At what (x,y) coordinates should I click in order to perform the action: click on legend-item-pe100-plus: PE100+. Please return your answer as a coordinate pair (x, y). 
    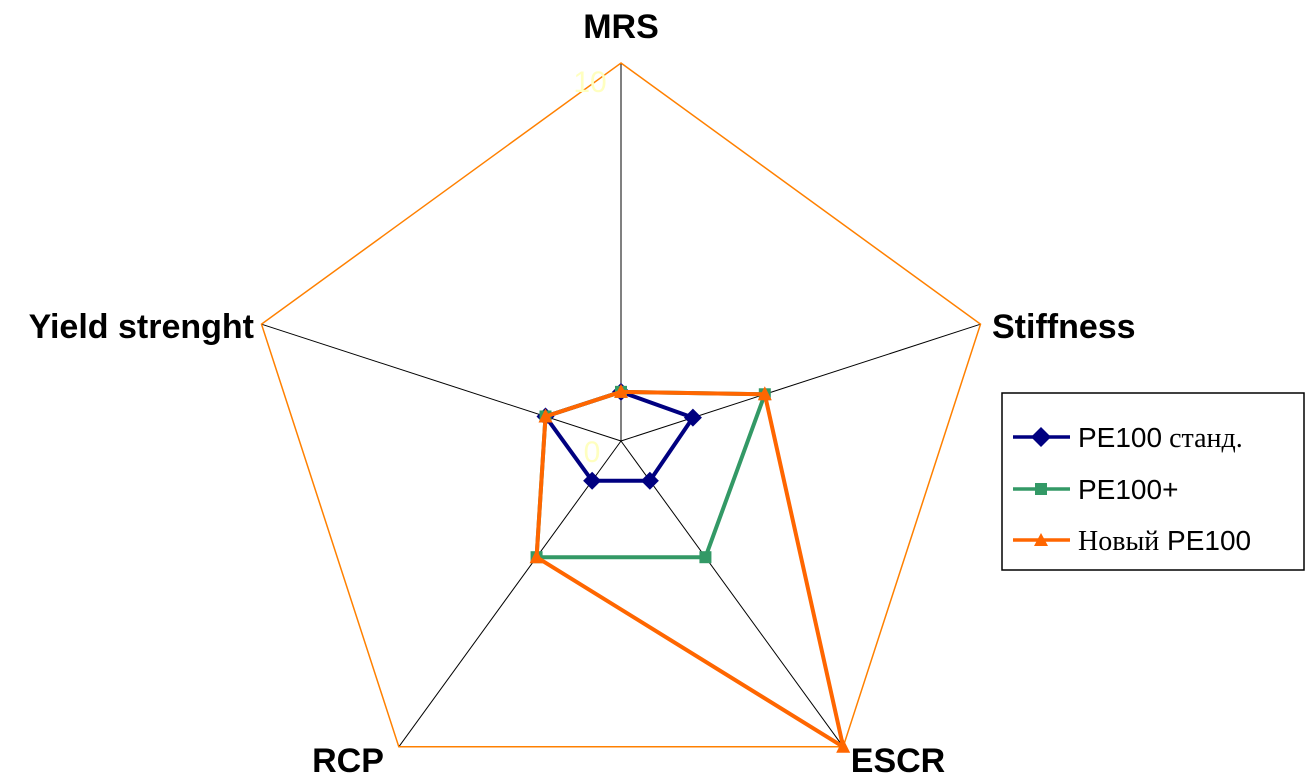
    Looking at the image, I should click on (1095, 489).